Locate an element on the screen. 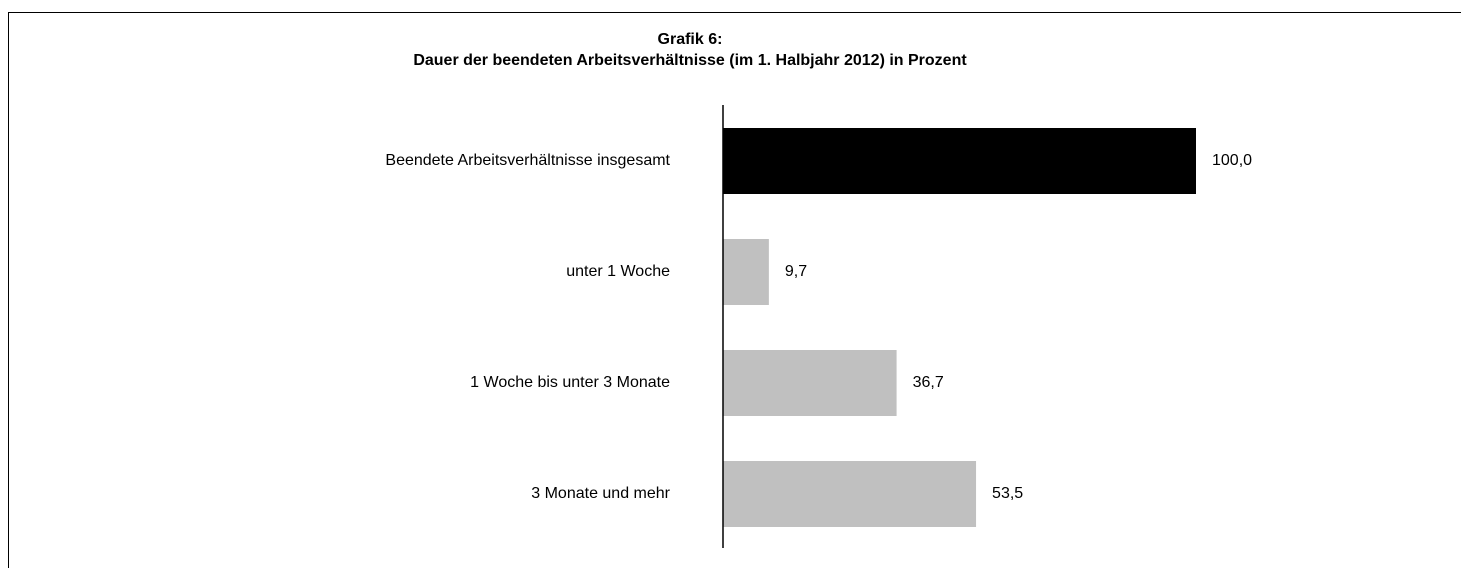 The height and width of the screenshot is (568, 1461). category-label: 3 Monate und mehr is located at coordinates (600, 493).